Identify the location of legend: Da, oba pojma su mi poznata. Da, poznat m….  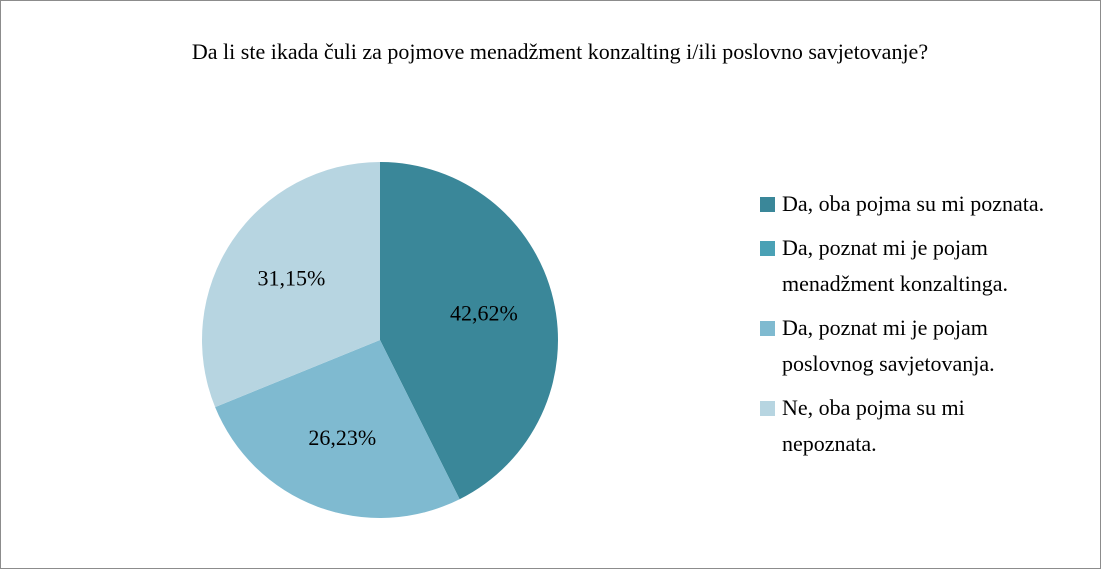
(910, 328).